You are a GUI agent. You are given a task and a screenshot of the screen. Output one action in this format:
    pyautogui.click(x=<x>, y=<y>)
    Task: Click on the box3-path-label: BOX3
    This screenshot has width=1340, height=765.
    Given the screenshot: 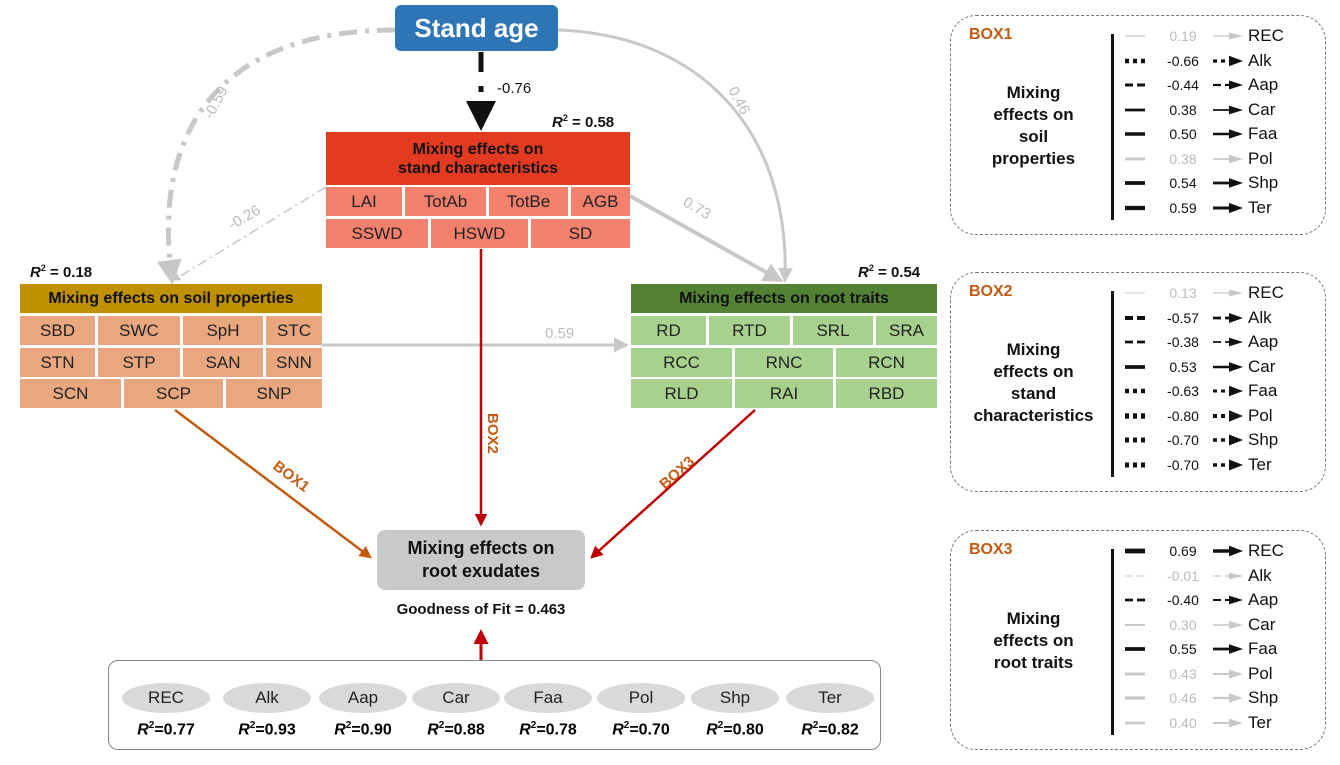 What is the action you would take?
    pyautogui.click(x=677, y=473)
    